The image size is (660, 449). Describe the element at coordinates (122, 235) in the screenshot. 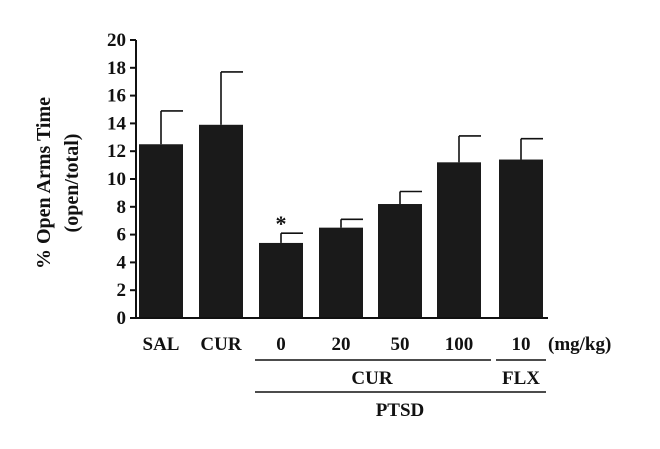

I see `y-tick-label: 6` at that location.